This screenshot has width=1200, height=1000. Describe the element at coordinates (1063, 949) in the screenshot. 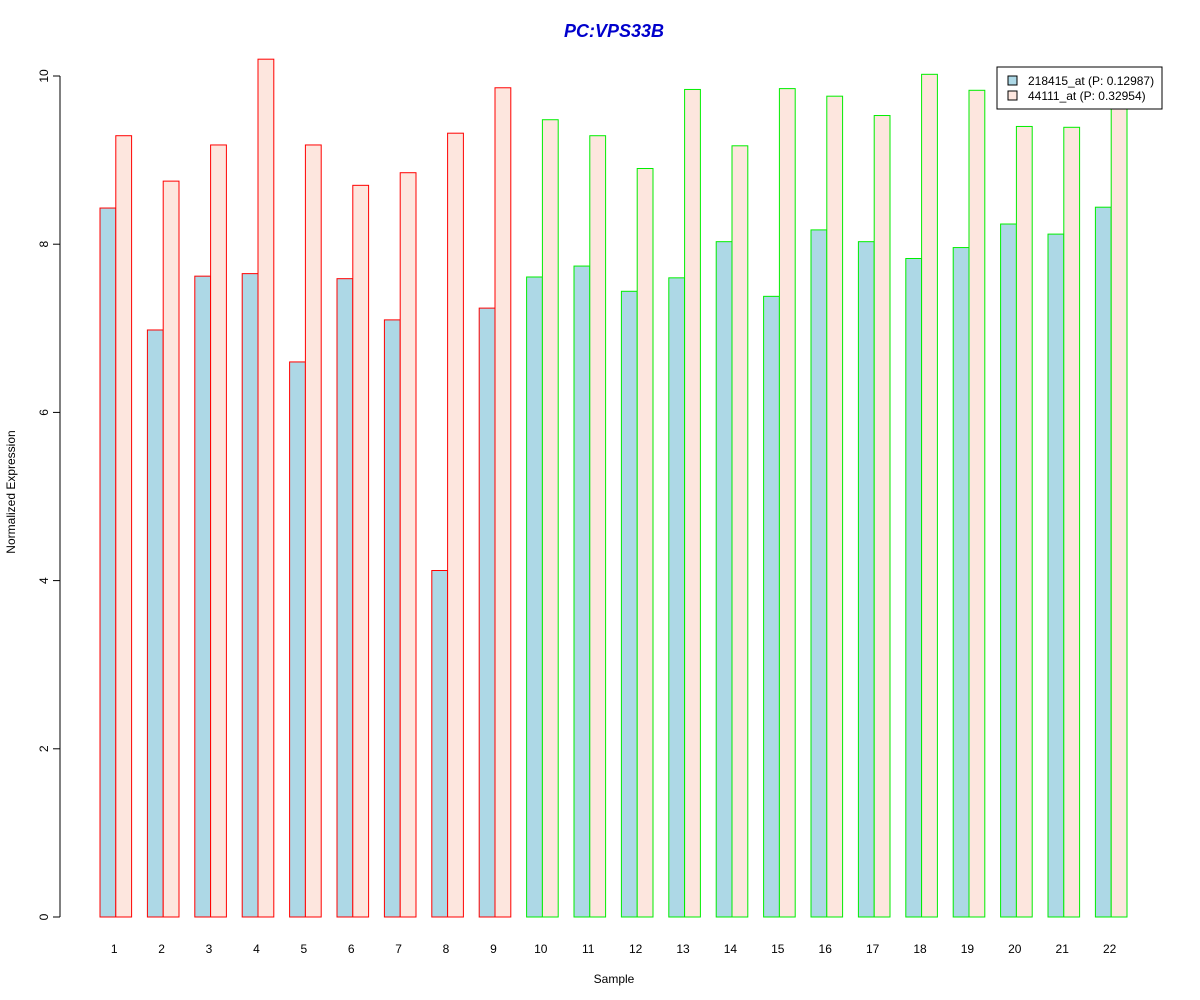

I see `x-tick-label: 21` at that location.